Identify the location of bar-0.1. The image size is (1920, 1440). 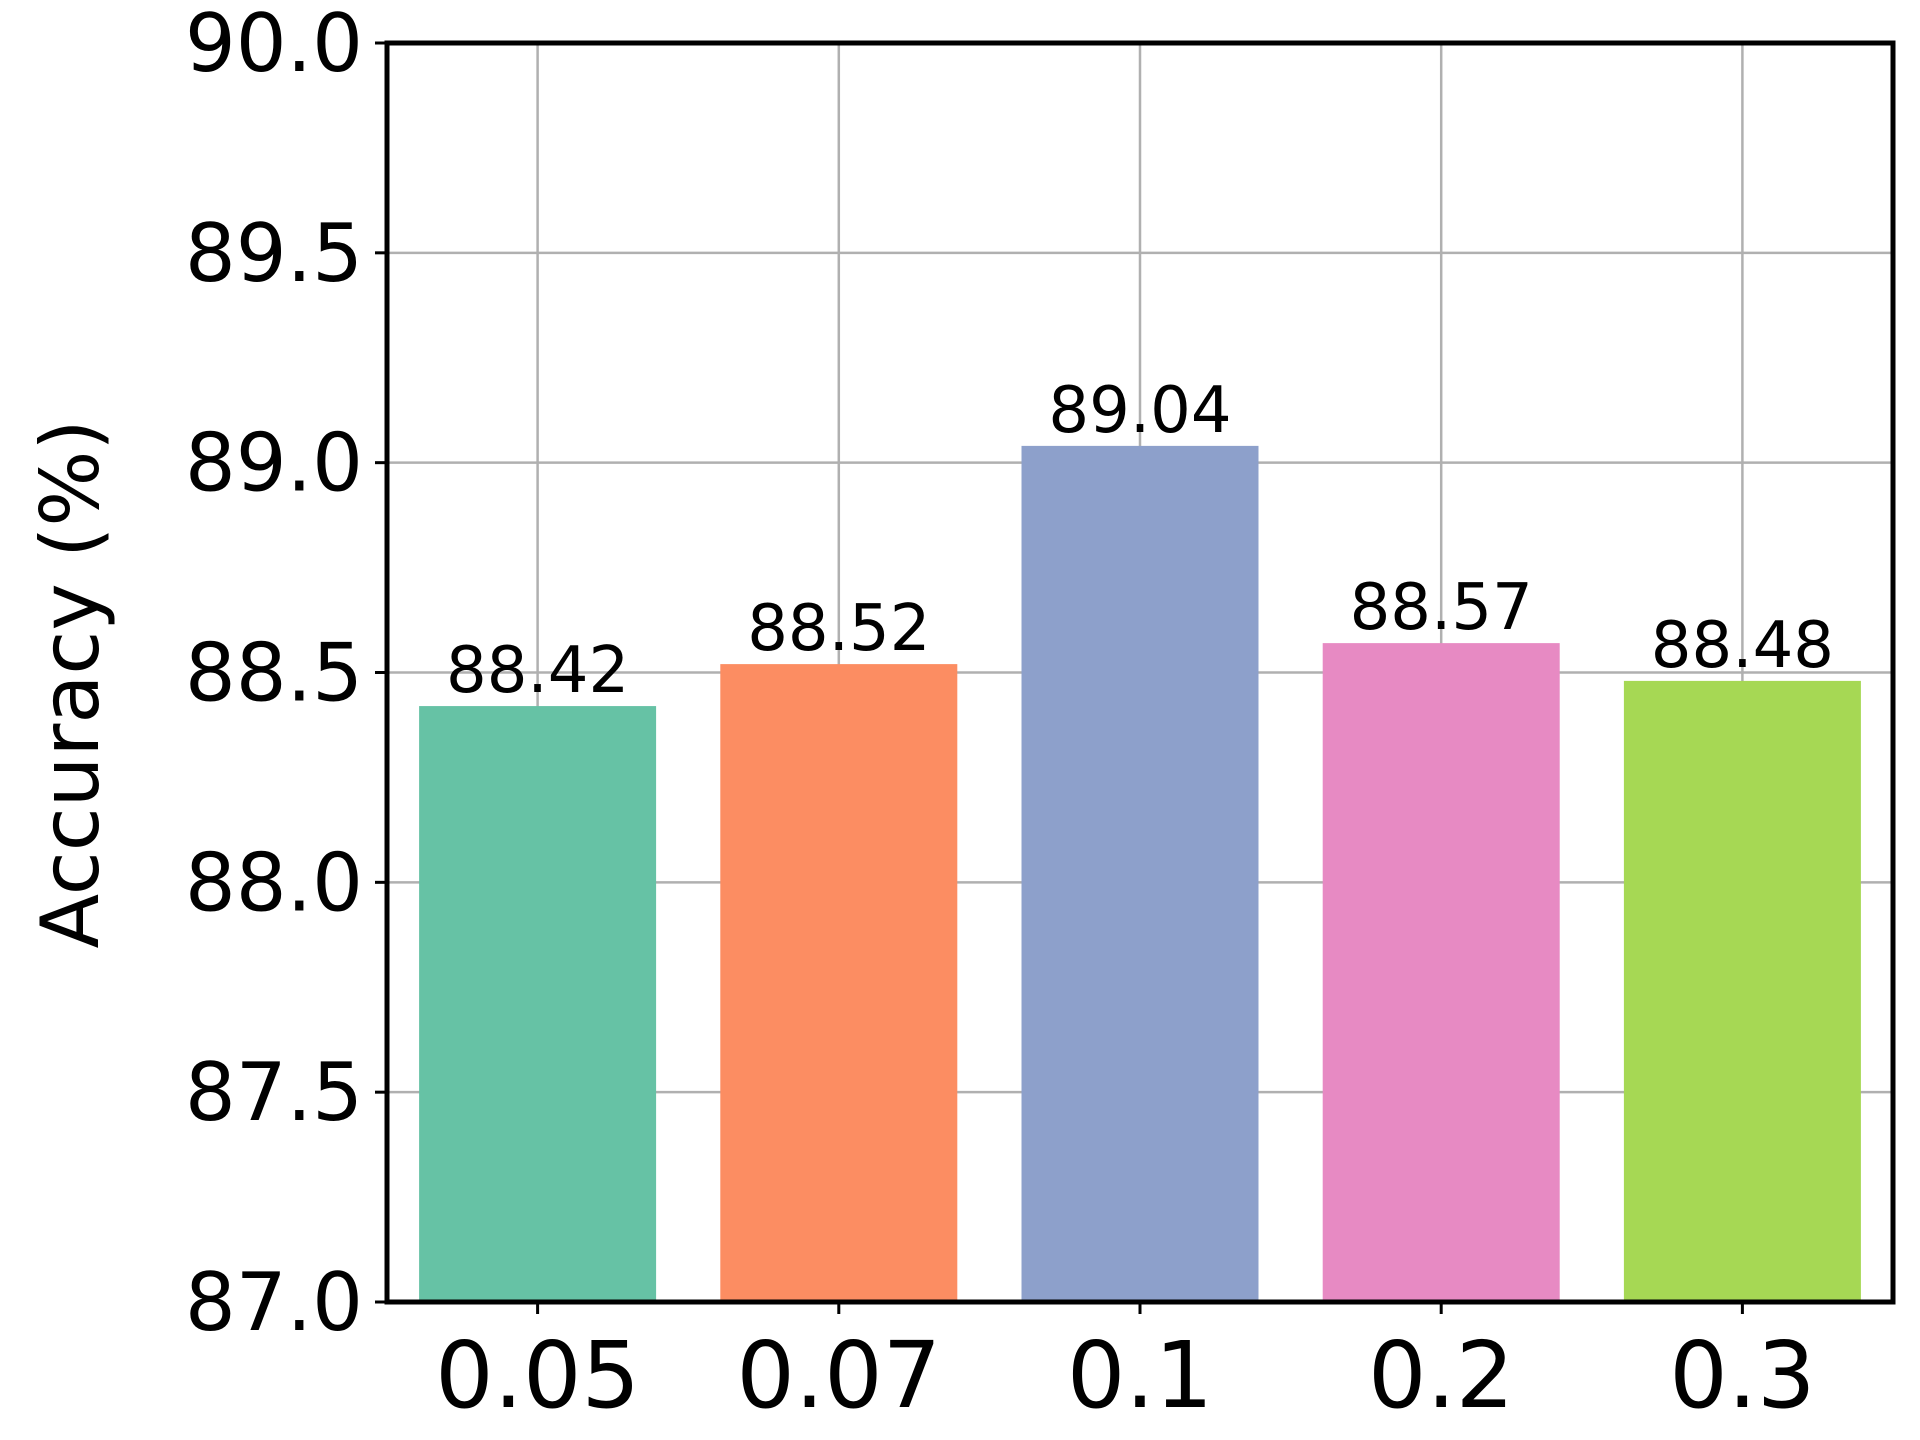
(1140, 873).